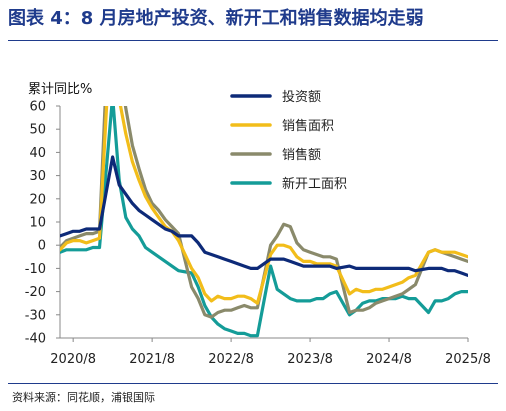 The width and height of the screenshot is (506, 411). What do you see at coordinates (35, 339) in the screenshot?
I see `y-tick-label: -40` at bounding box center [35, 339].